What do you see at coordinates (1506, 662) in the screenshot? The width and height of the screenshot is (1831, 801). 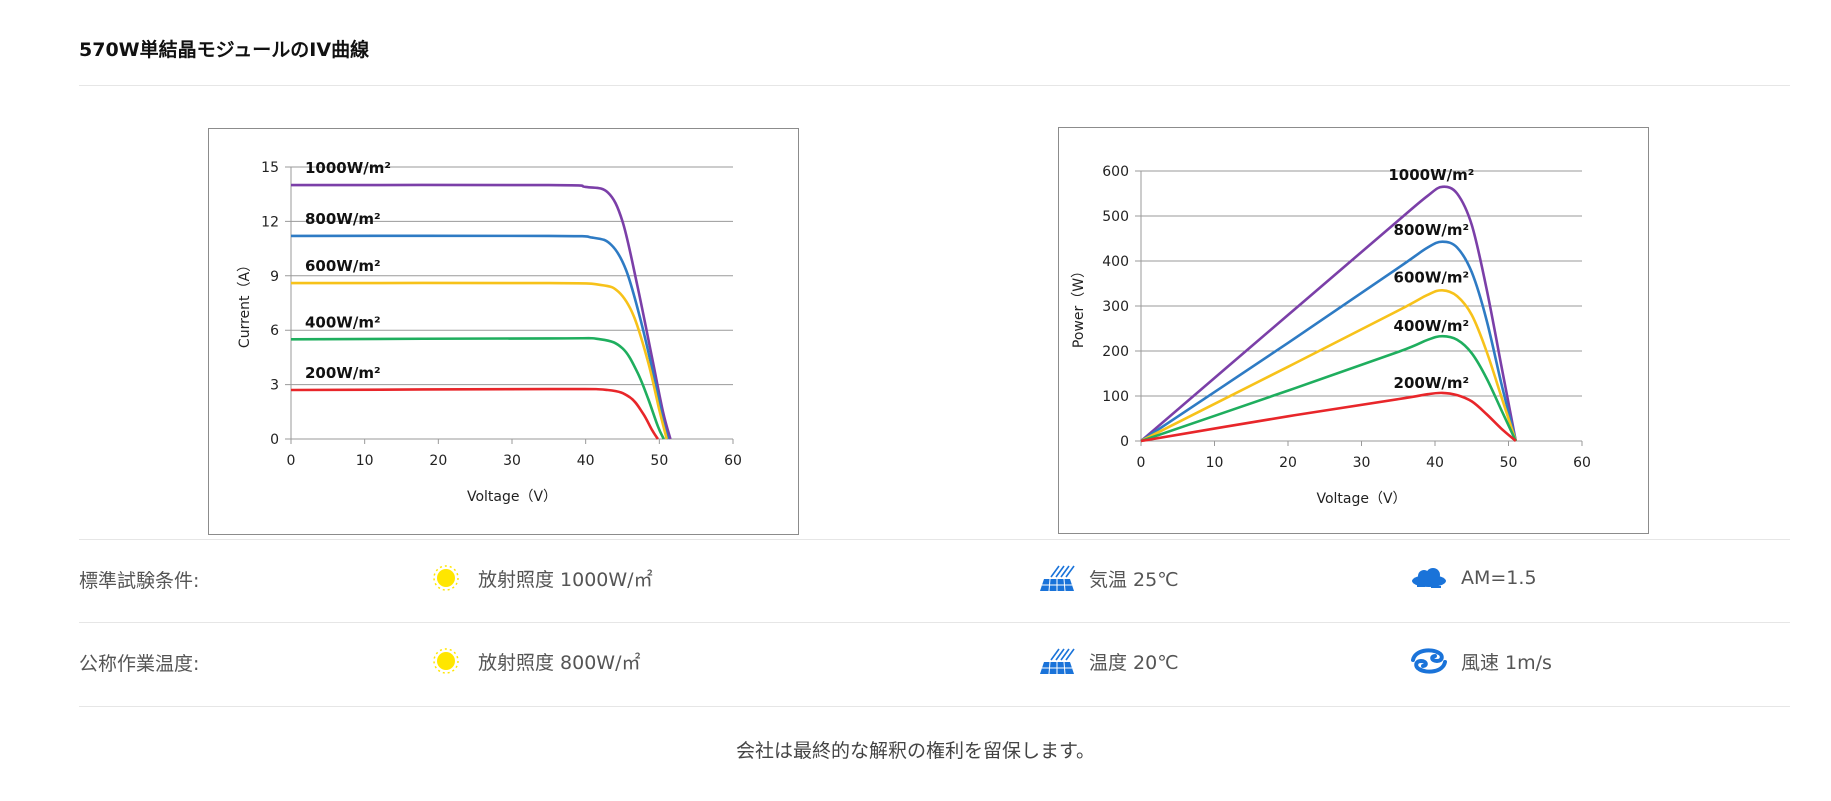 I see `condition-wind-speed-text: 風速 1m/s` at bounding box center [1506, 662].